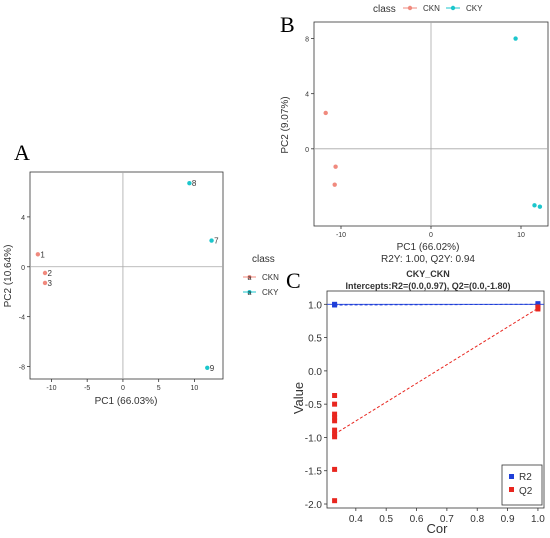 The height and width of the screenshot is (538, 550). Describe the element at coordinates (525, 477) in the screenshot. I see `panel-c-legend-r2-label: R2` at that location.